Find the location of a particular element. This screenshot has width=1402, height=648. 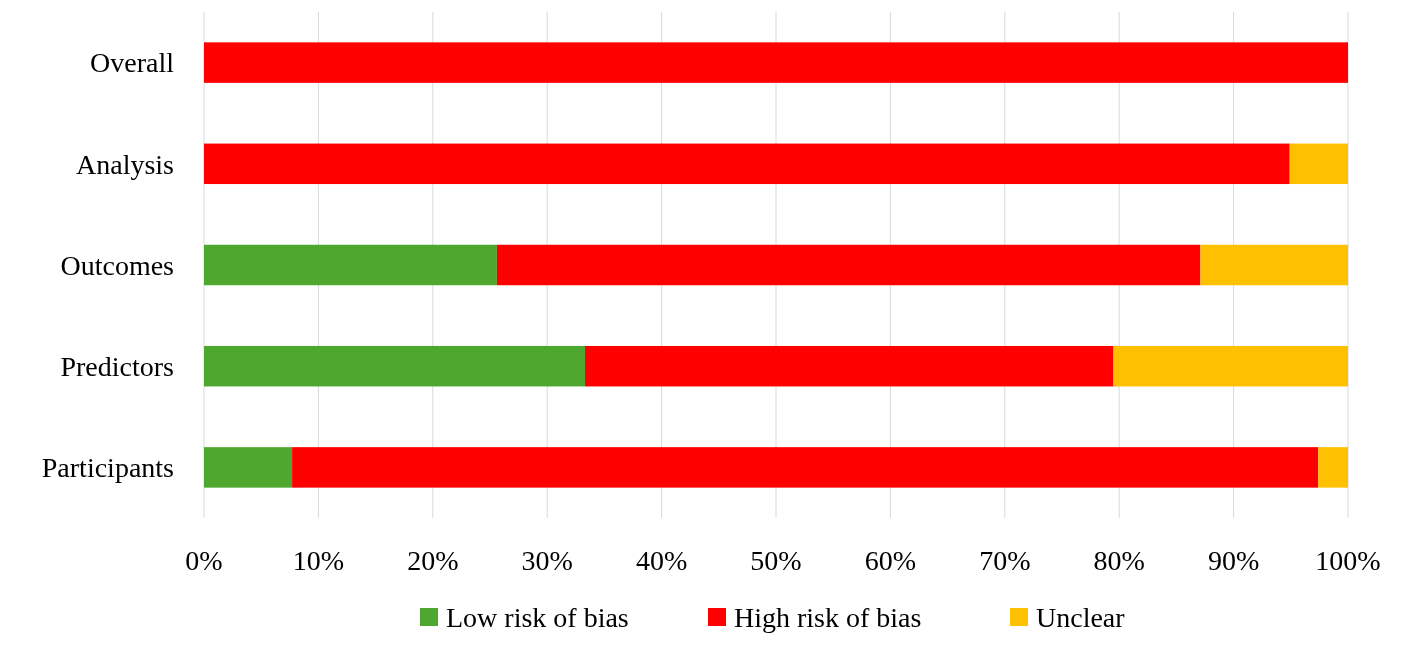

x-tick-label: 50% is located at coordinates (776, 560).